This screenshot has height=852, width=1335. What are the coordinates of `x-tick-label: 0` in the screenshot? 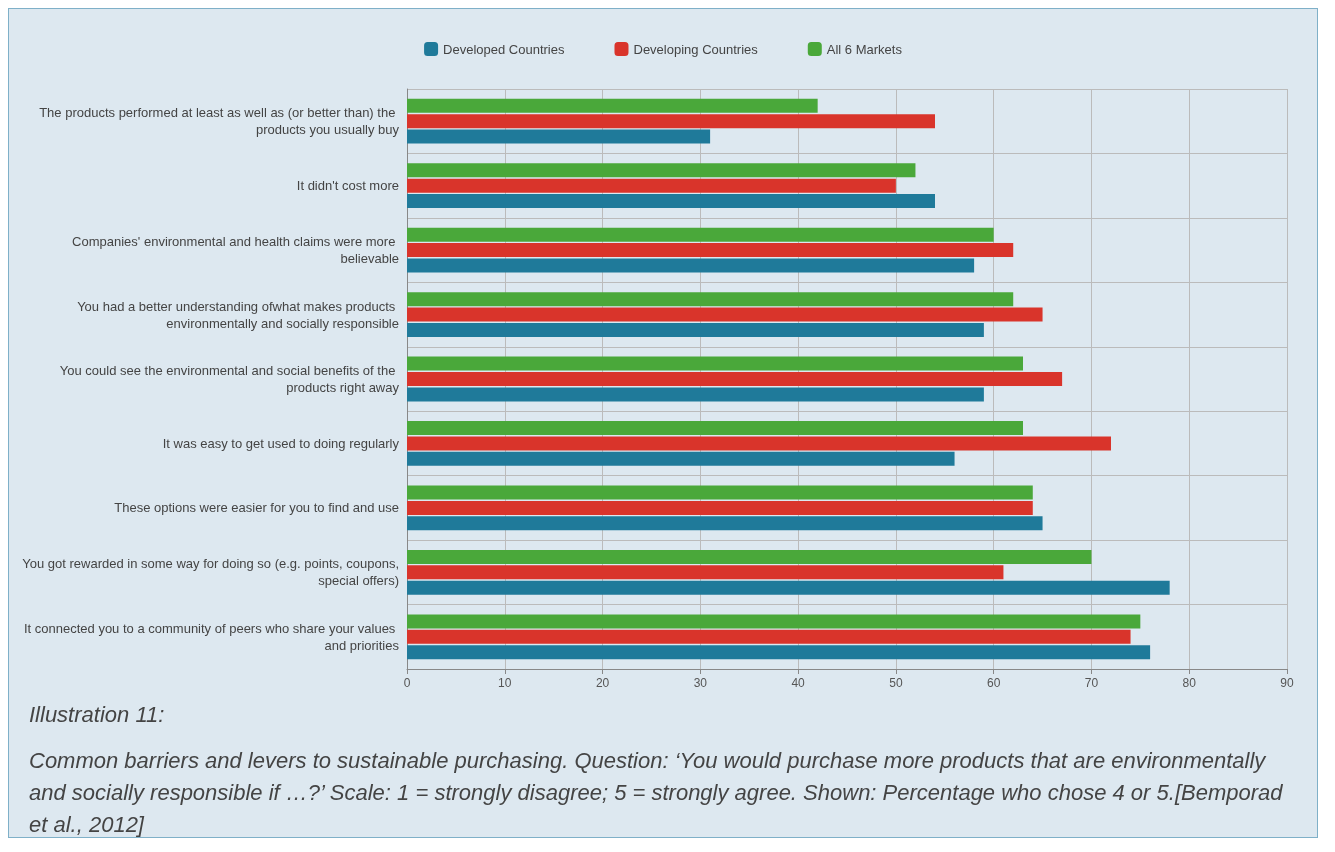 It's located at (407, 683).